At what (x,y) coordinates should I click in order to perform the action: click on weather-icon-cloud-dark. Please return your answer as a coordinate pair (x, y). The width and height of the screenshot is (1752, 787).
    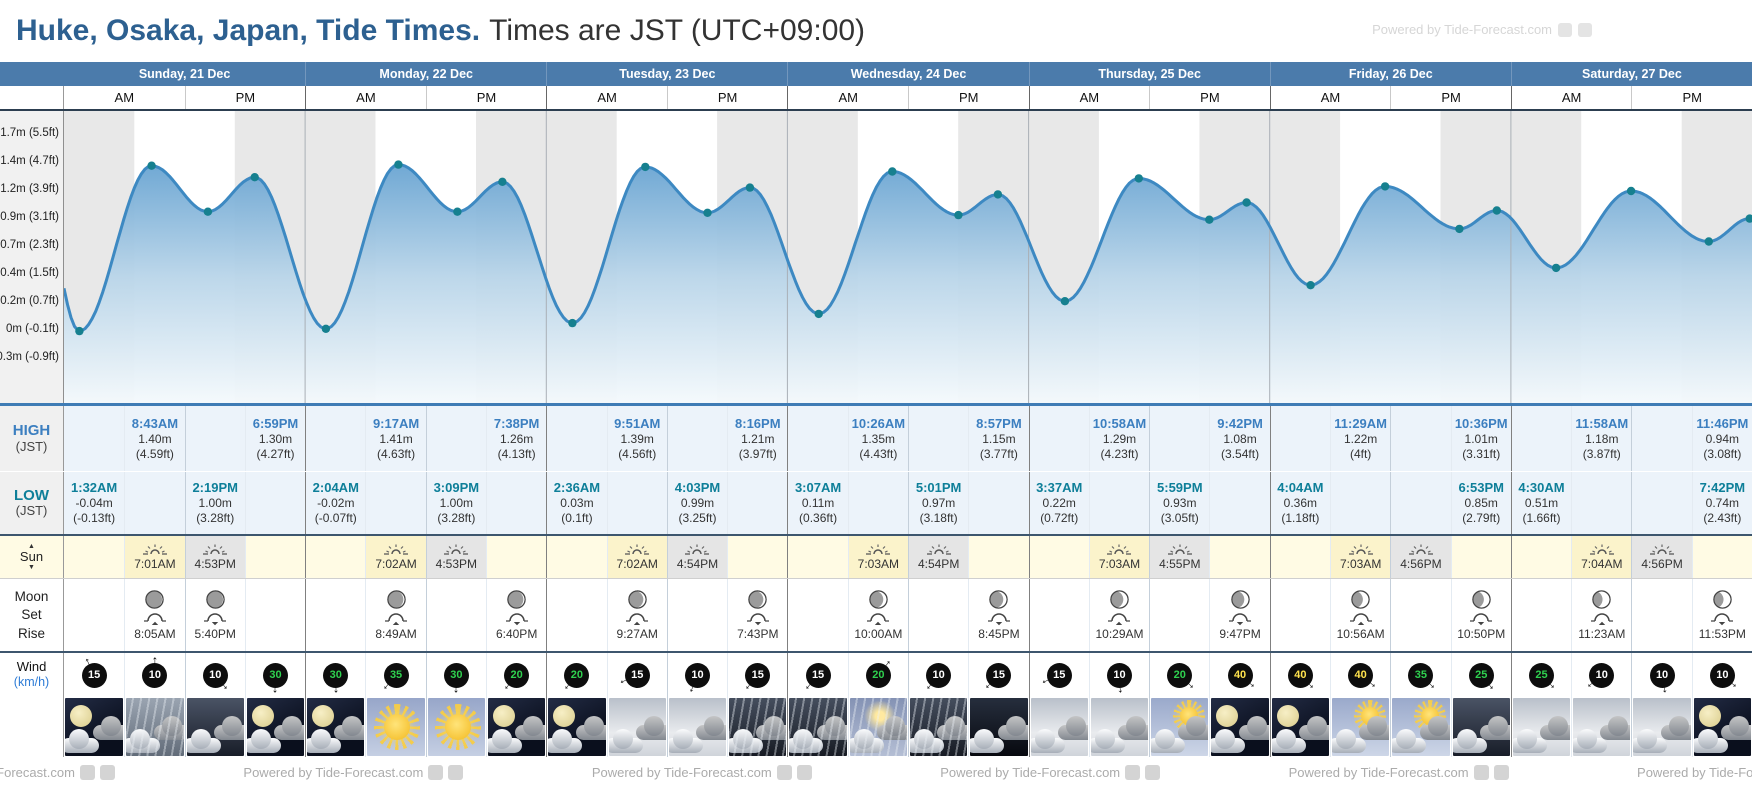
    Looking at the image, I should click on (1481, 727).